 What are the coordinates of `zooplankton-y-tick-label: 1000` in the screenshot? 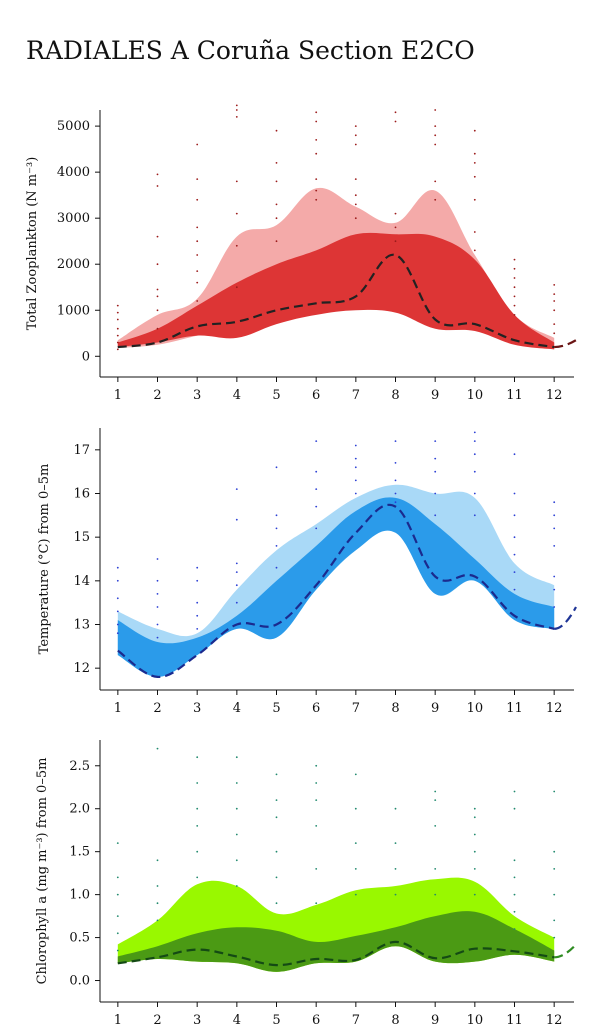 It's located at (73, 310).